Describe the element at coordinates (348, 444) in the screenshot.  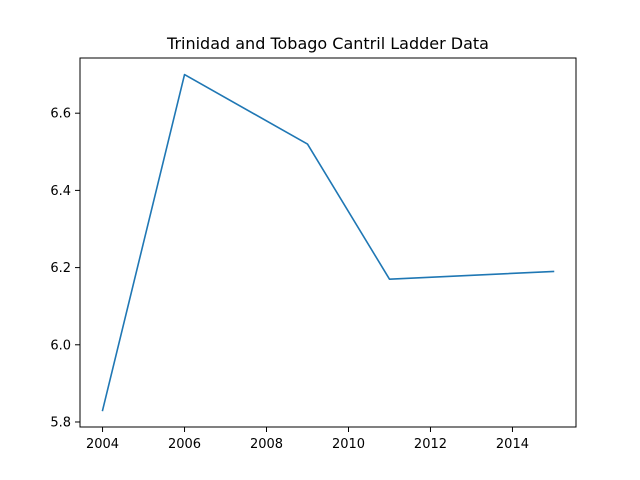
I see `x-tick-label: 2010` at that location.